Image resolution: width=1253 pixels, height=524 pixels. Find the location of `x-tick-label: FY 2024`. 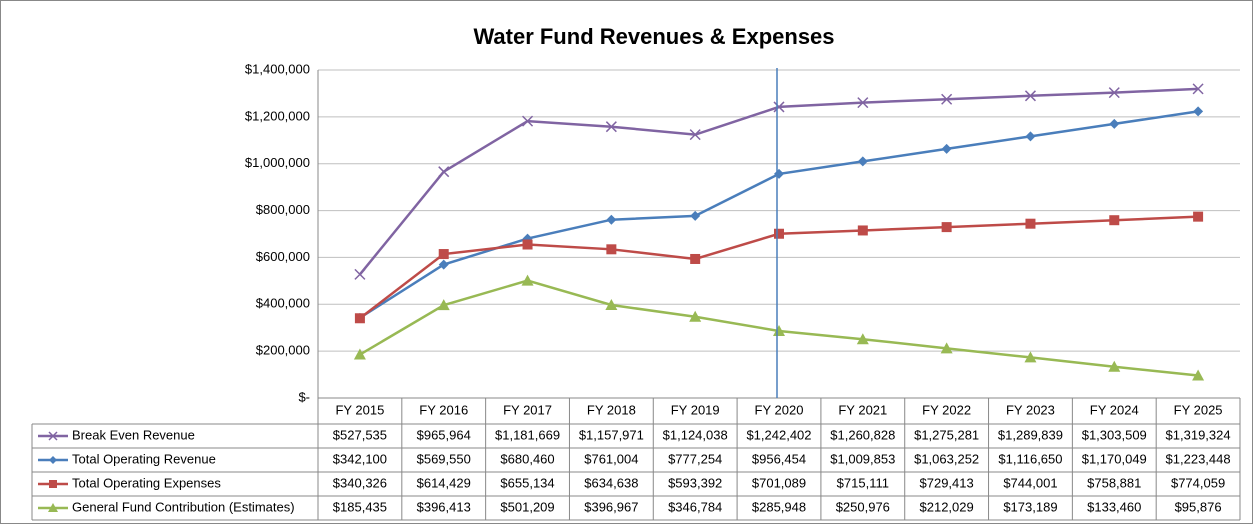

x-tick-label: FY 2024 is located at coordinates (1114, 409).